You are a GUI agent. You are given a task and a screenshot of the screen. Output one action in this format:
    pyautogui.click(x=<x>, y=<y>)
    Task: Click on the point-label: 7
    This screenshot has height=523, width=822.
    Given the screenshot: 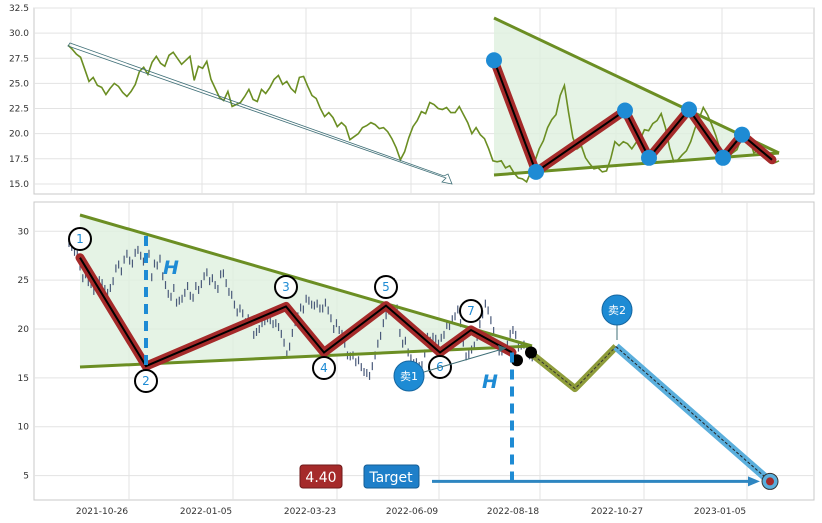 What is the action you would take?
    pyautogui.click(x=471, y=311)
    